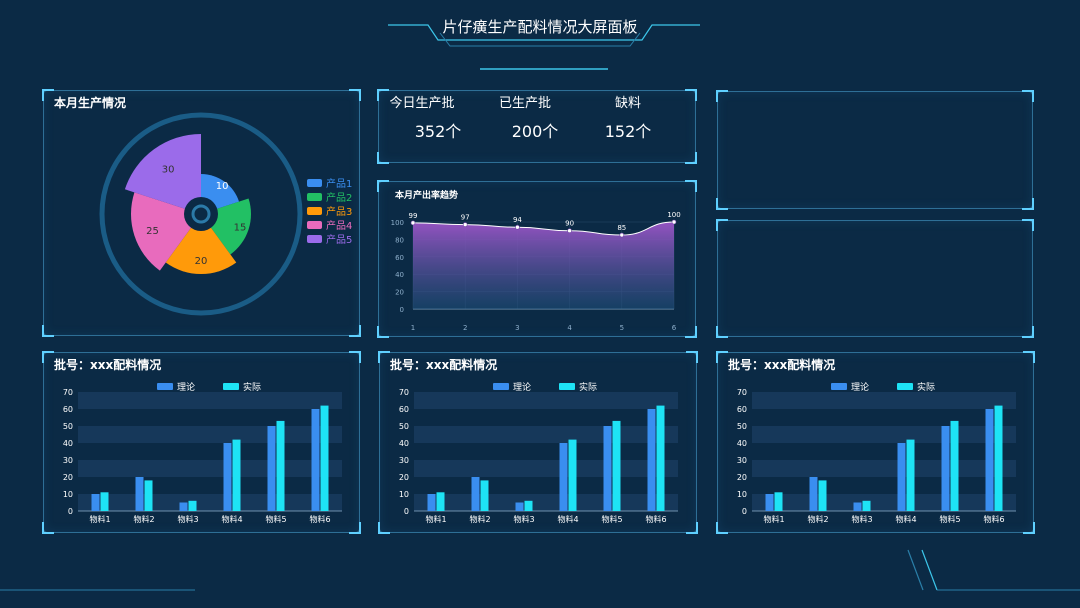 Image resolution: width=1080 pixels, height=608 pixels. Describe the element at coordinates (465, 328) in the screenshot. I see `area-x-tick: 2` at that location.